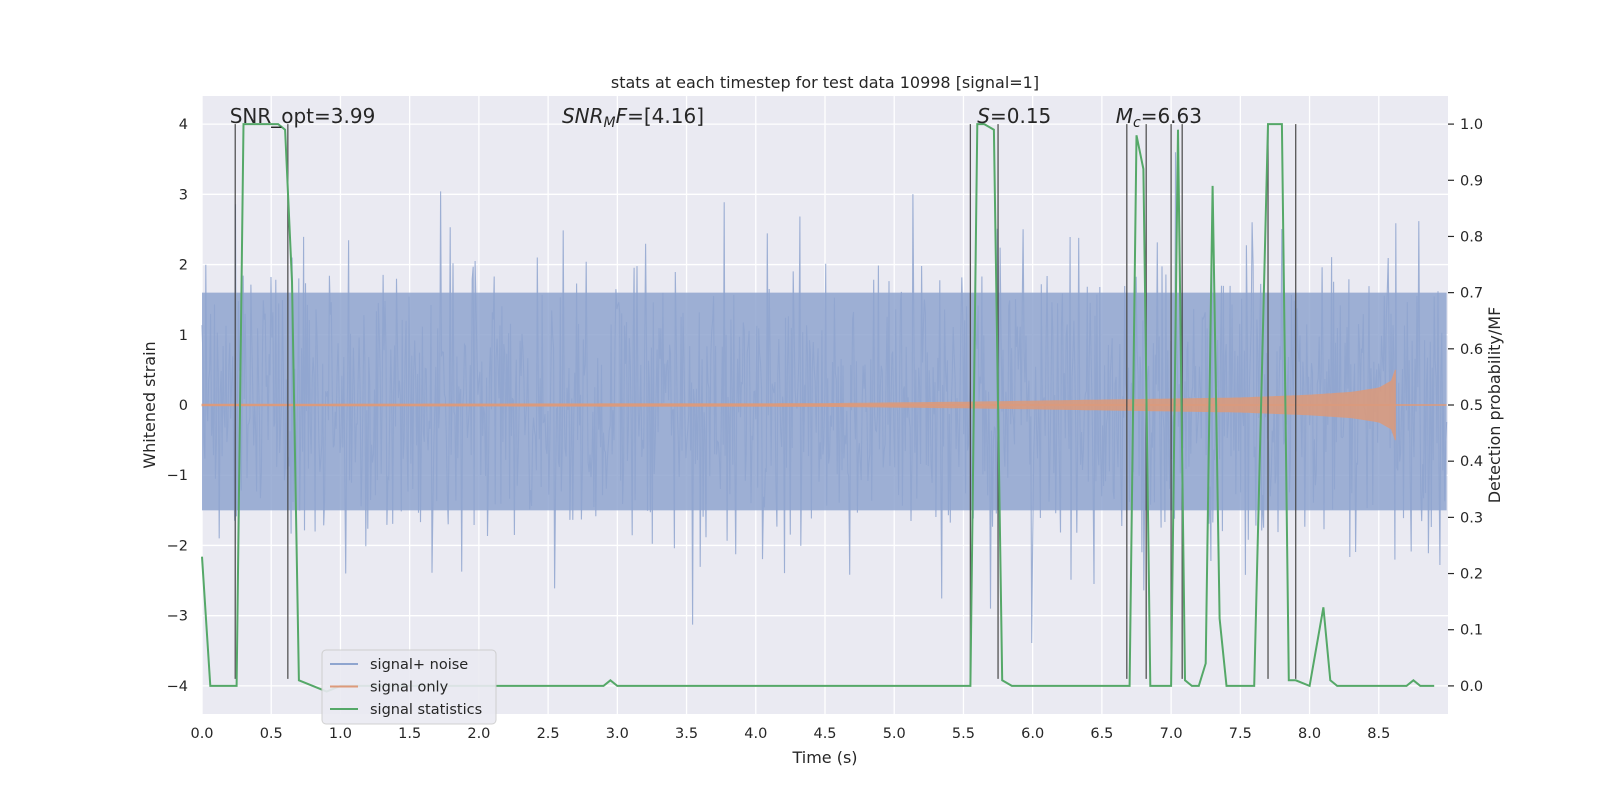 The width and height of the screenshot is (1600, 800). Describe the element at coordinates (478, 734) in the screenshot. I see `x-tick-label-4: 2.0` at that location.